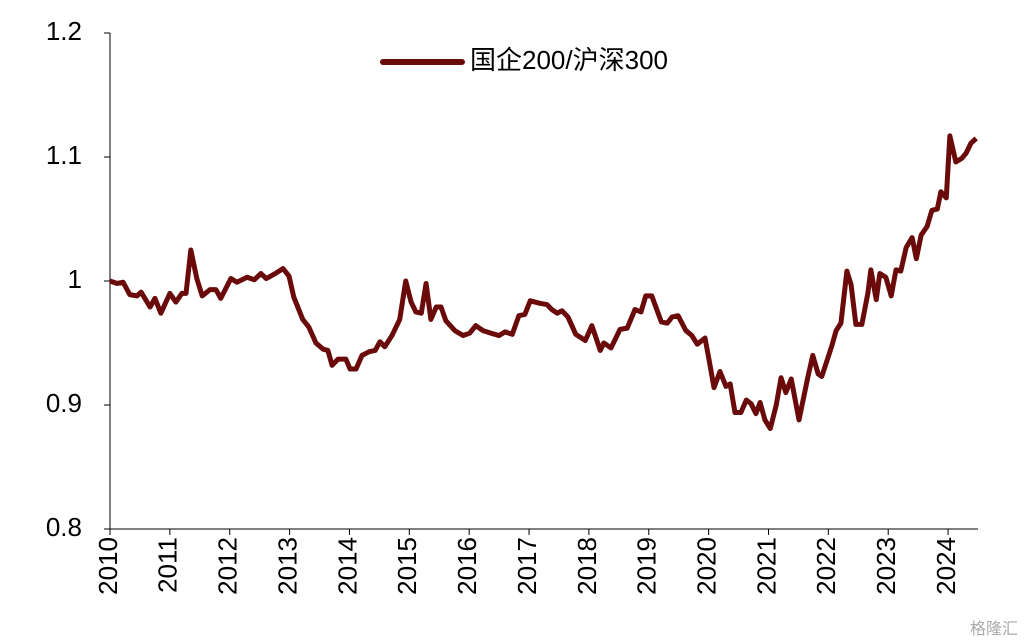  I want to click on y-tick-label: 0.8, so click(64, 527).